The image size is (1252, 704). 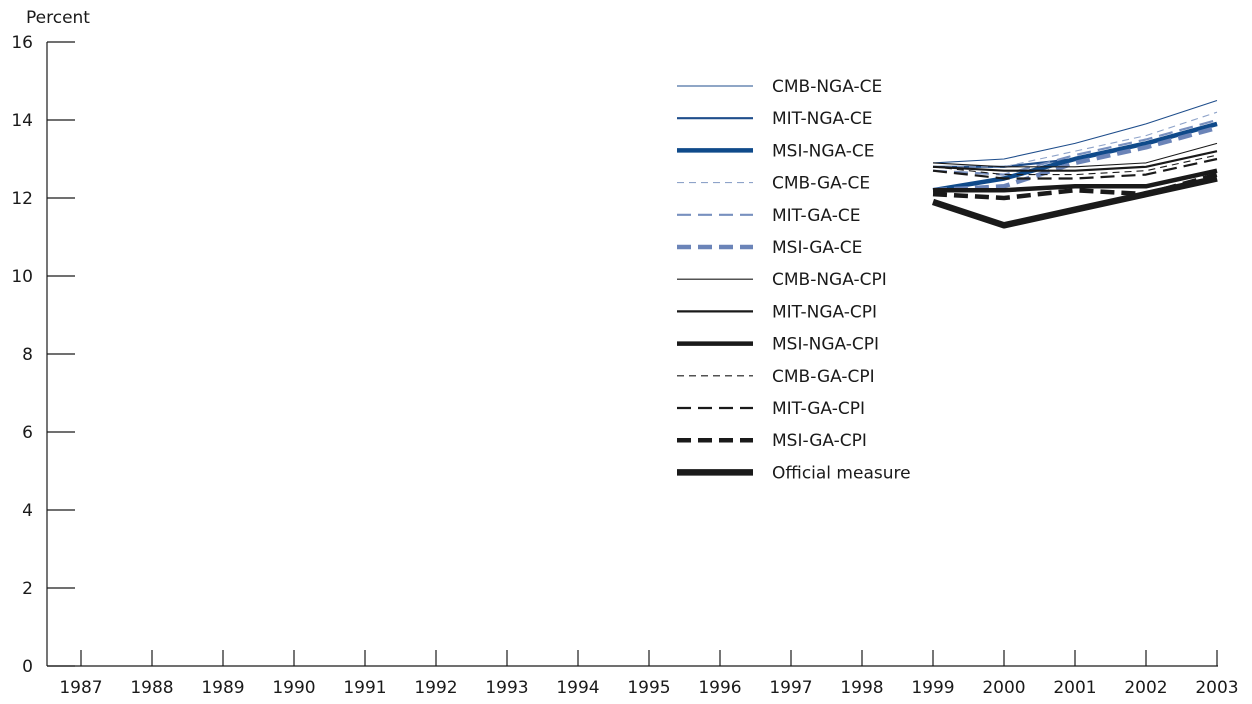 I want to click on series-line-mit-nga-cpi, so click(x=1075, y=161).